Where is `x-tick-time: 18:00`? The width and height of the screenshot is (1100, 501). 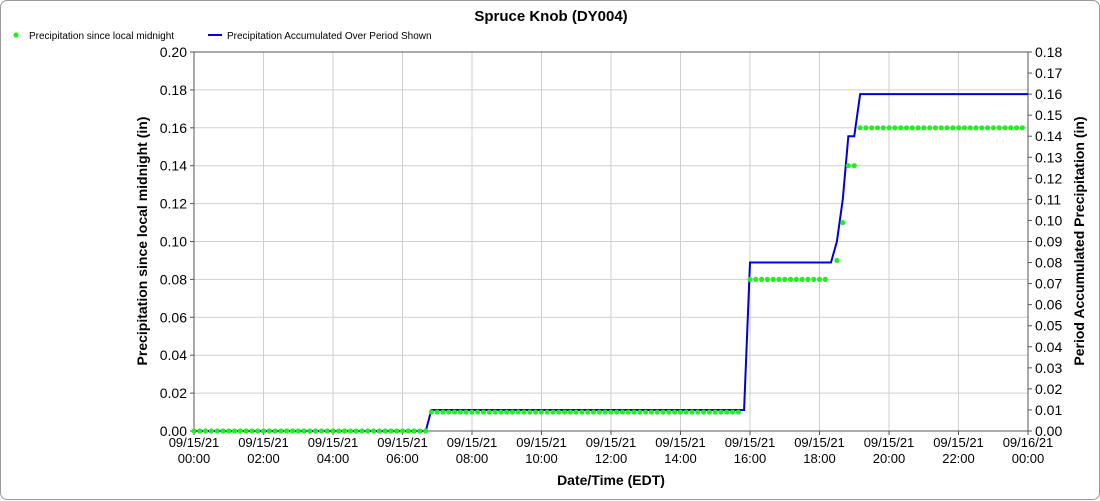 x-tick-time: 18:00 is located at coordinates (819, 458).